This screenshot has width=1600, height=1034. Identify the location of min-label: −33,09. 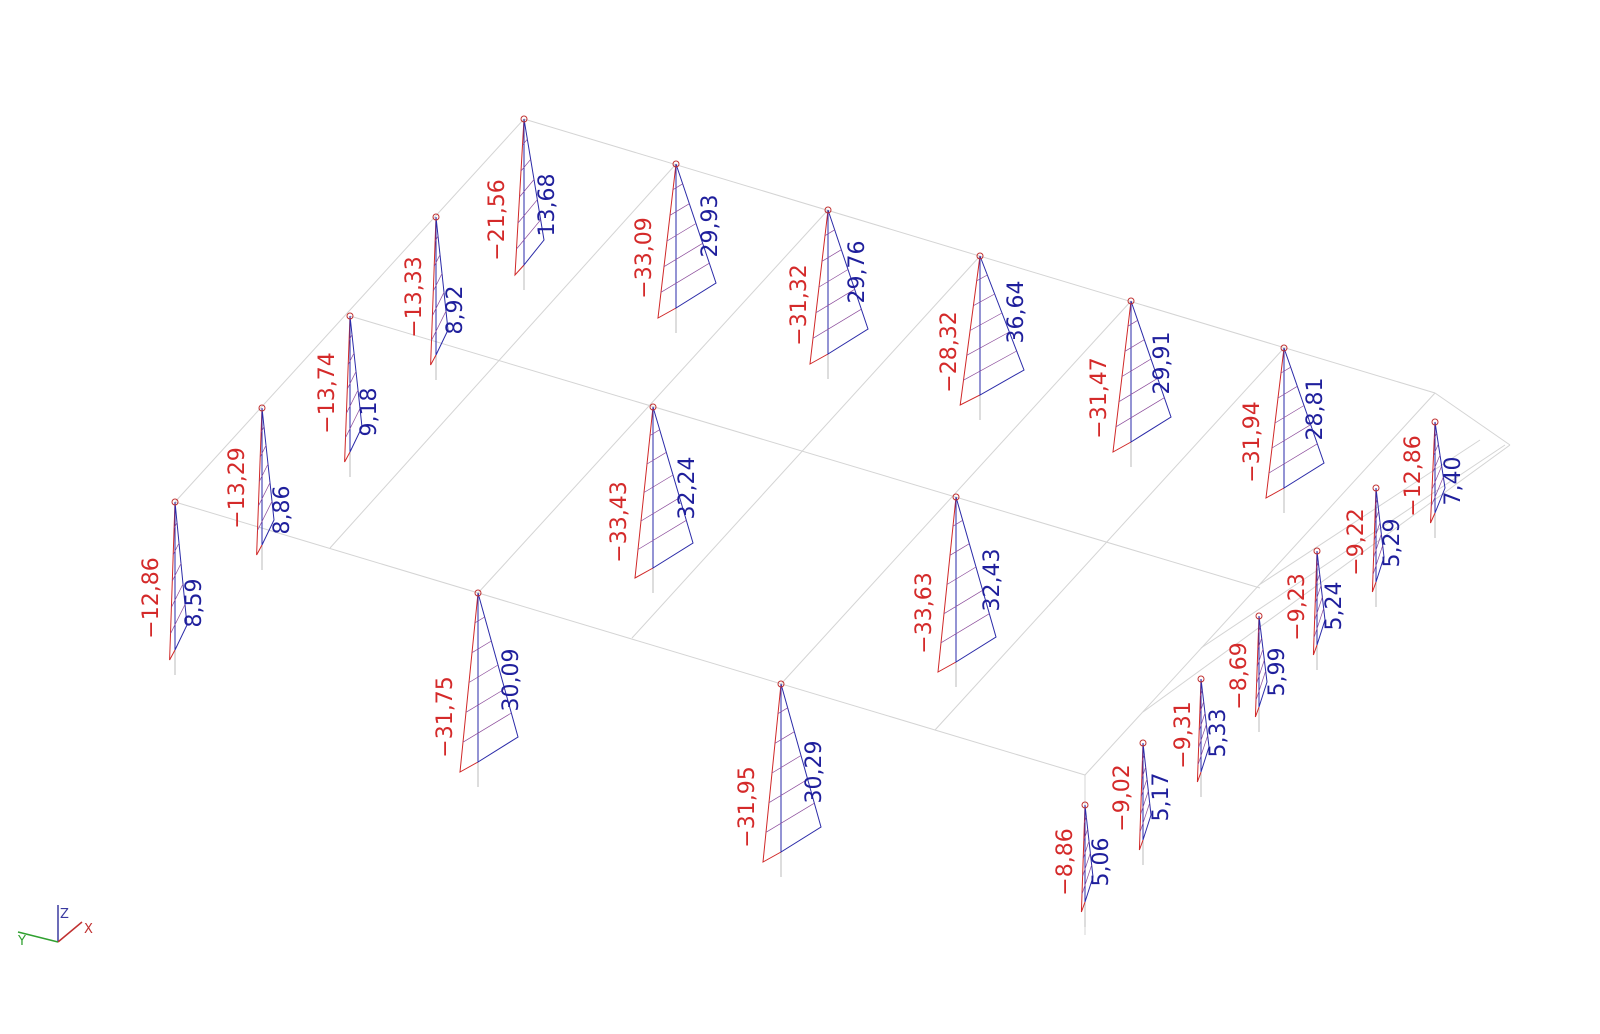
(644, 257).